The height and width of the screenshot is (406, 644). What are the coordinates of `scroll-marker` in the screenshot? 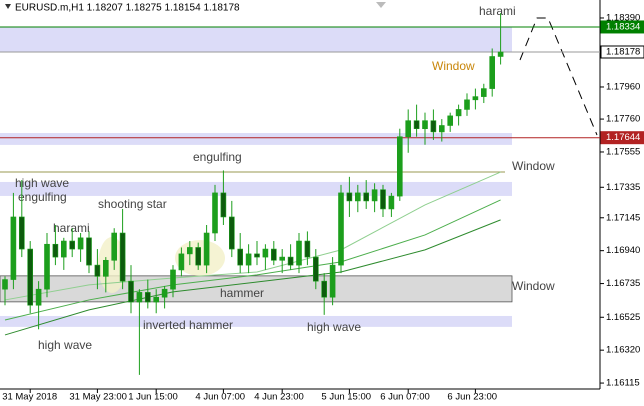 It's located at (381, 5).